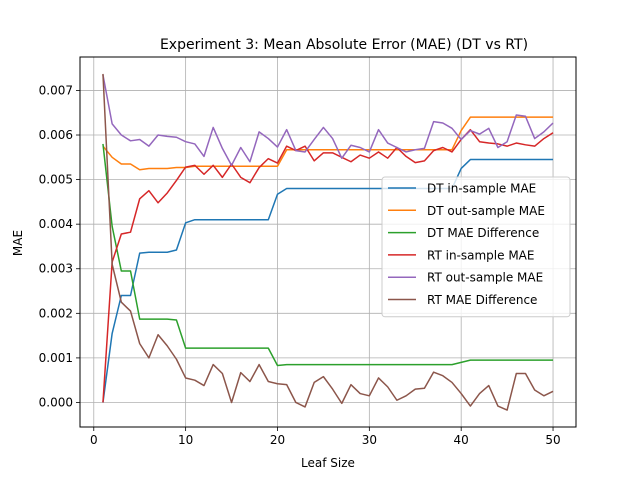 The width and height of the screenshot is (640, 480). I want to click on y-tick-label: 0.004, so click(56, 224).